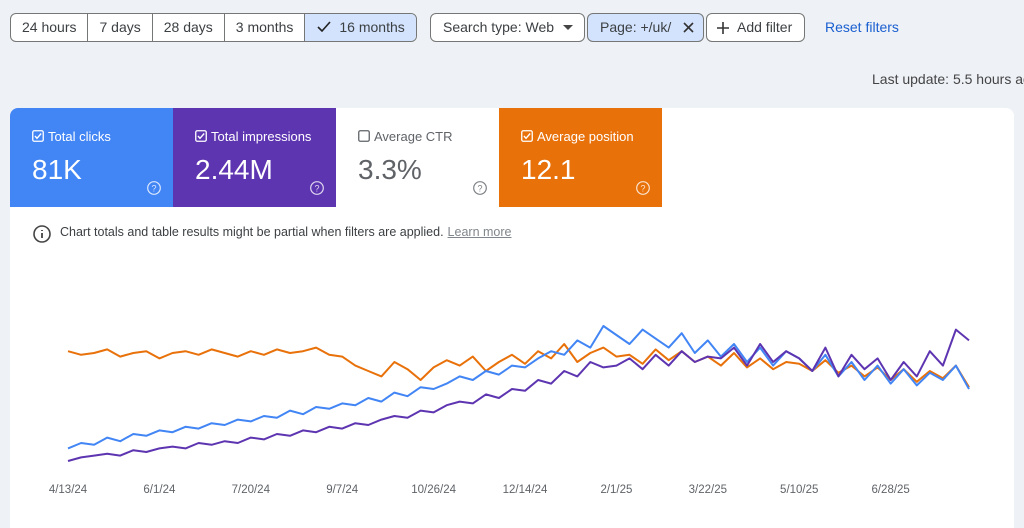 The width and height of the screenshot is (1024, 528). Describe the element at coordinates (616, 490) in the screenshot. I see `x-tick-label: 2/1/25` at that location.